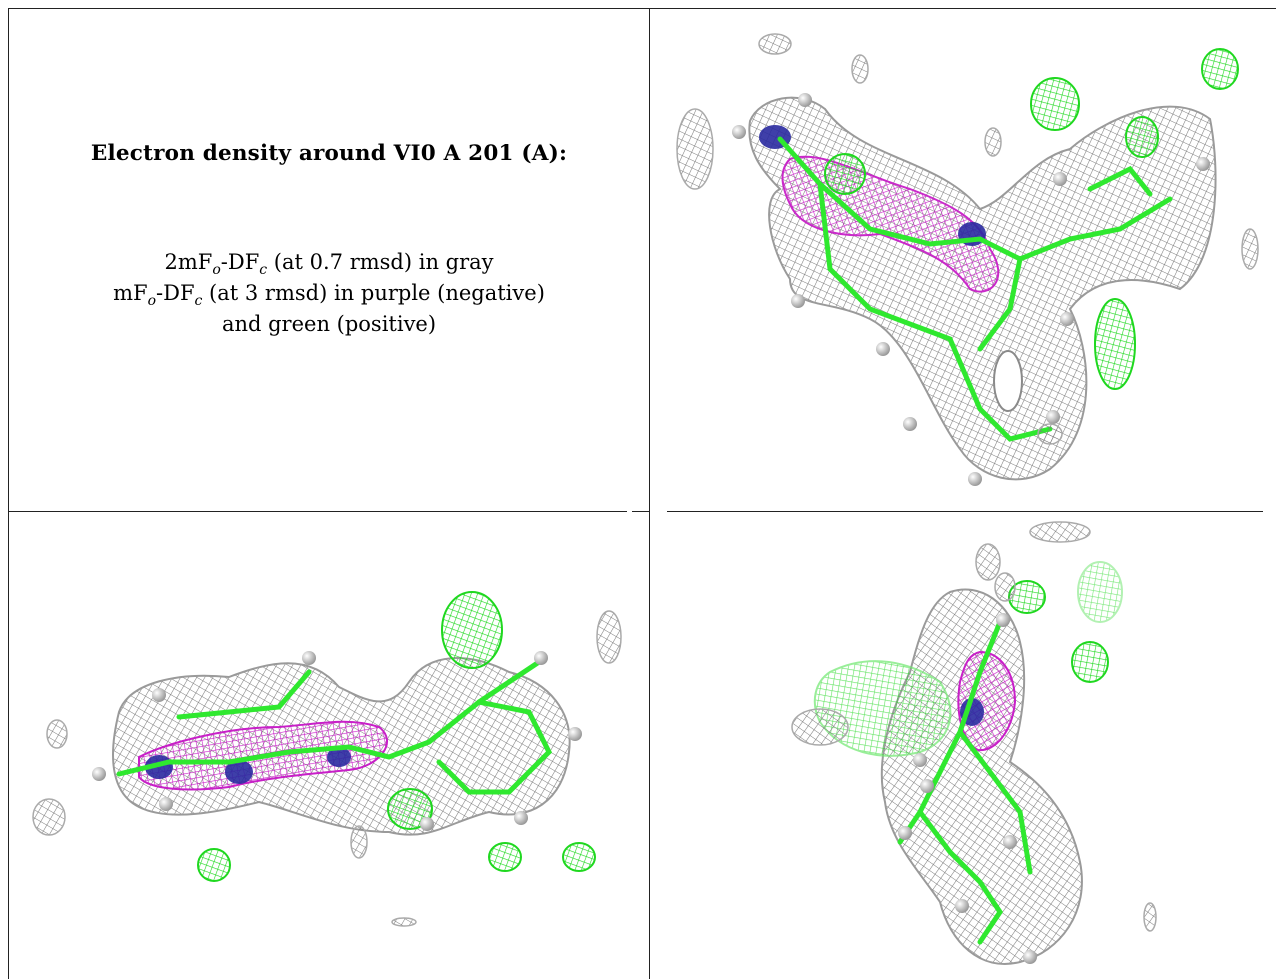  What do you see at coordinates (329, 153) in the screenshot?
I see `density-heading: Electron density around VI0 A 201 (A):` at bounding box center [329, 153].